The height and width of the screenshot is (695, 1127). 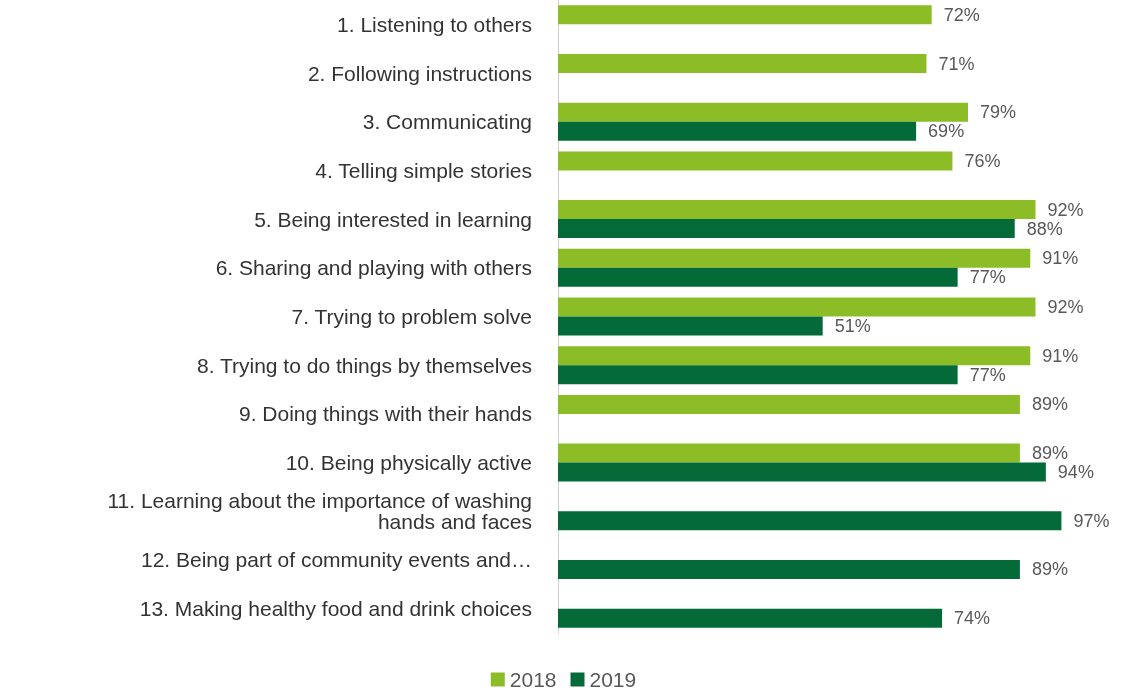 What do you see at coordinates (364, 365) in the screenshot?
I see `y-tick-label: 8. Trying to do things by themselves` at bounding box center [364, 365].